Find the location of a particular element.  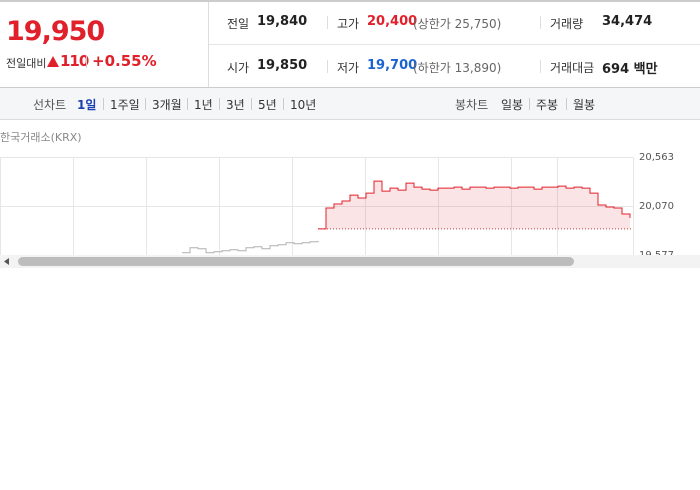

scrollbar-thumb is located at coordinates (296, 261).